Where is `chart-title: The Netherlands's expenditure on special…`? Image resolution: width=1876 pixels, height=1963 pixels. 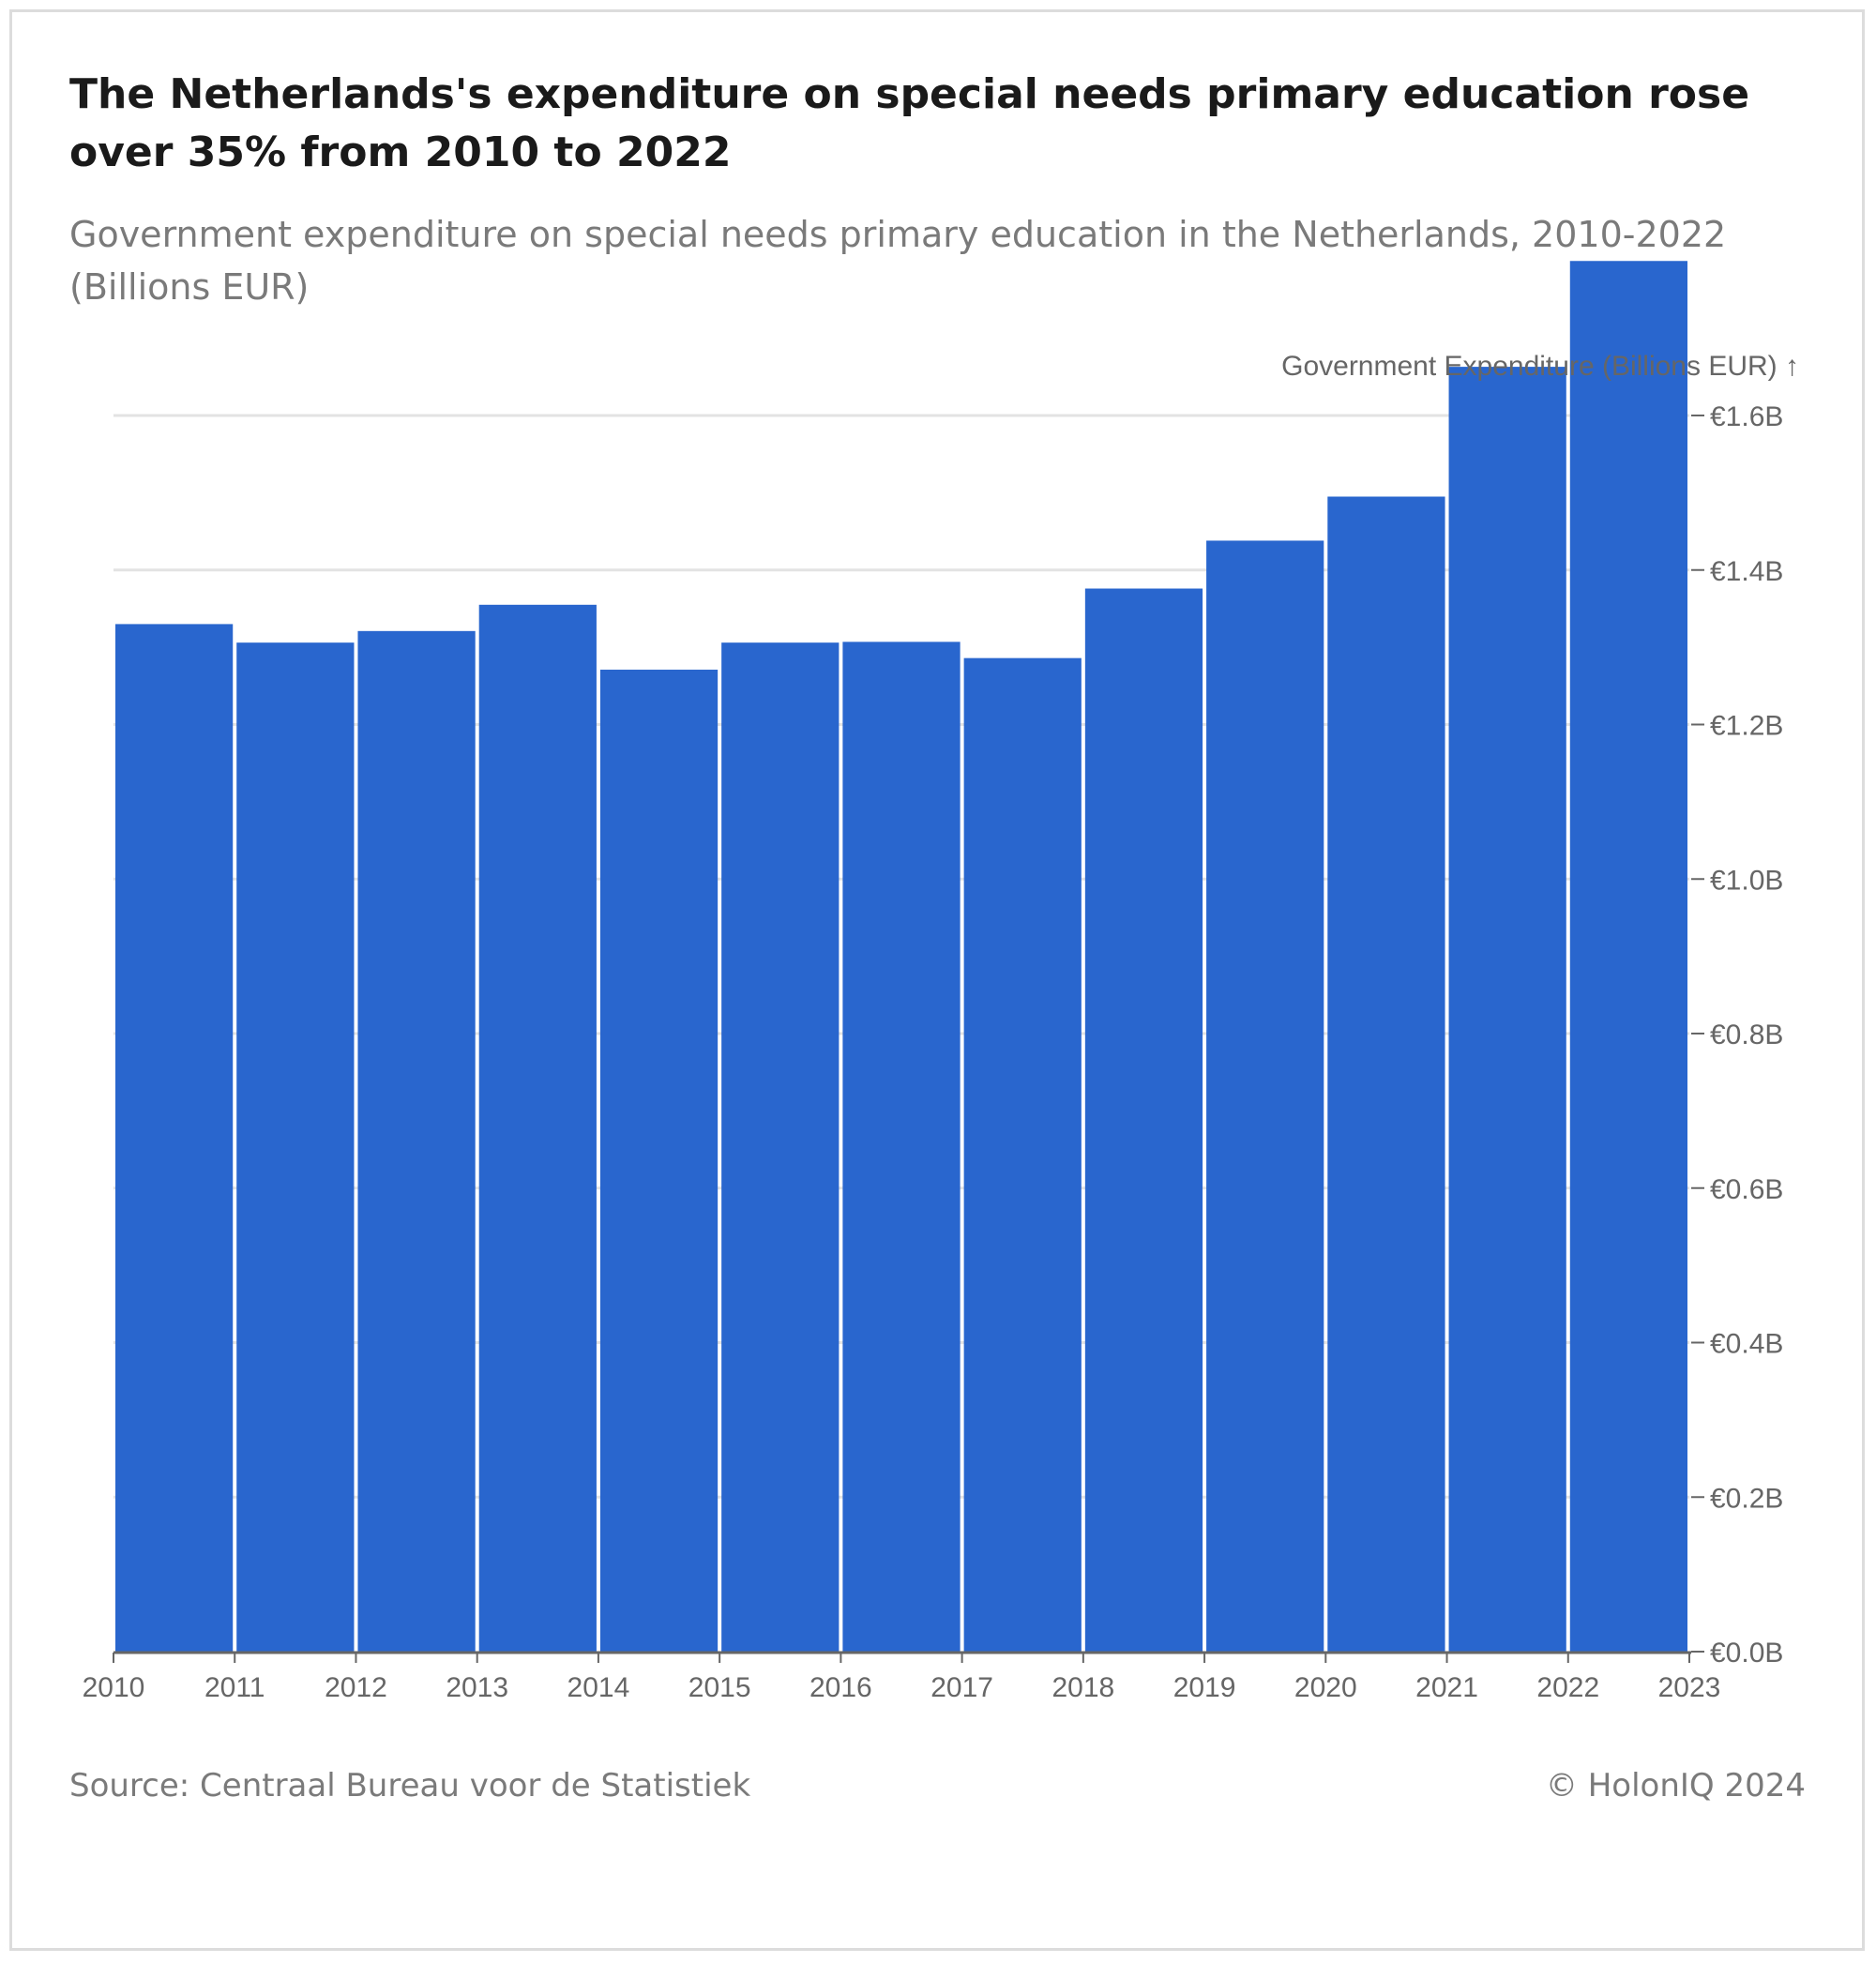
chart-title: The Netherlands's expenditure on special… is located at coordinates (909, 123).